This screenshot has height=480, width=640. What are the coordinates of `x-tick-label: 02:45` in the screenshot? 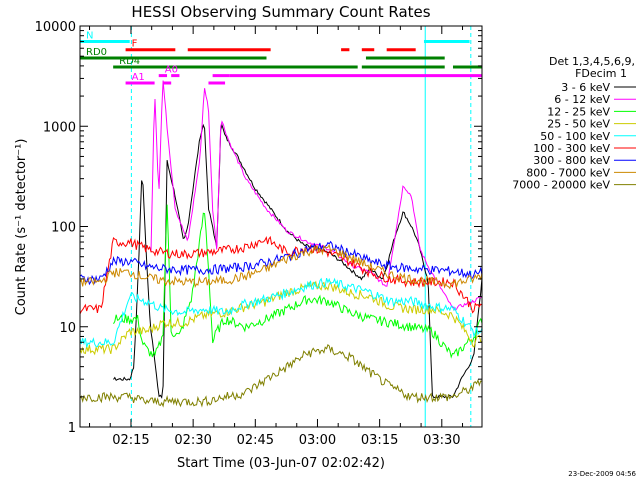 It's located at (255, 440).